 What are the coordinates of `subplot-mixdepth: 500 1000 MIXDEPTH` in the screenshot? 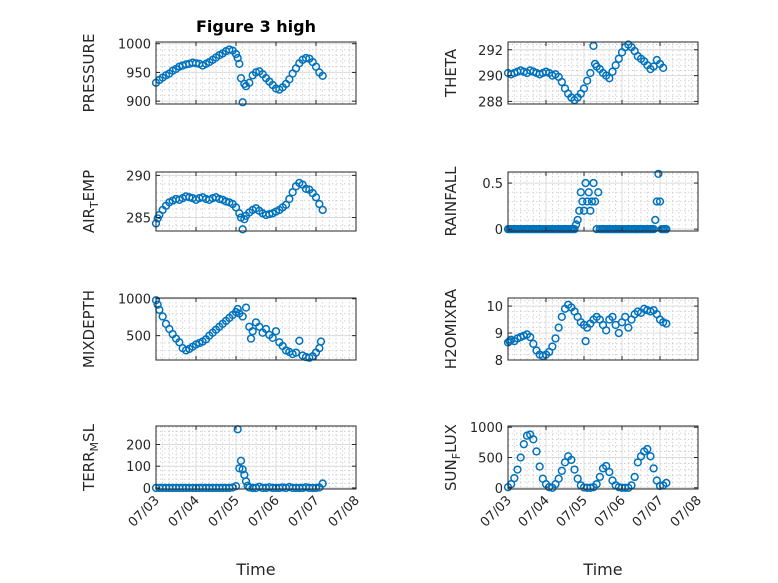 It's located at (218, 329).